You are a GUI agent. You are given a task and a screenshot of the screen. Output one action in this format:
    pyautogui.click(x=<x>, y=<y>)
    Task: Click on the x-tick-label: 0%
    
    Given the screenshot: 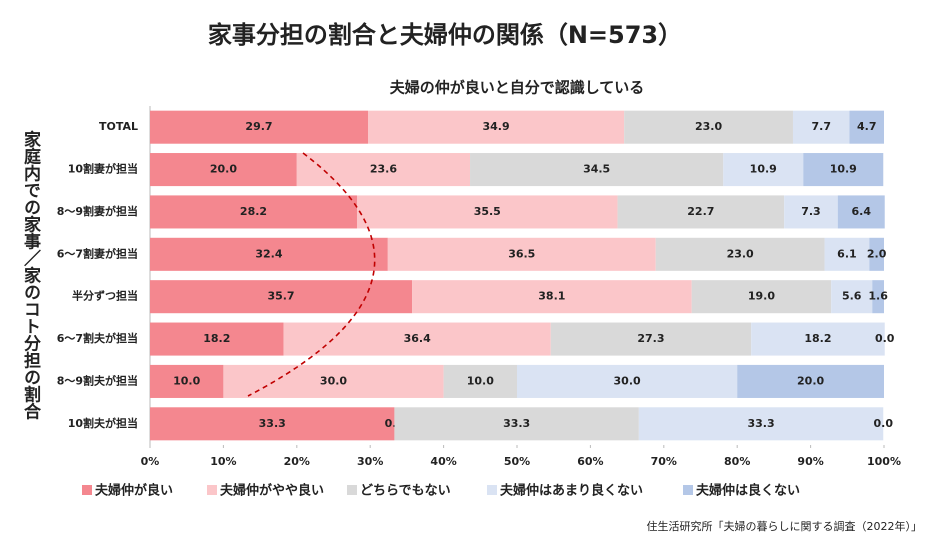 What is the action you would take?
    pyautogui.click(x=150, y=461)
    